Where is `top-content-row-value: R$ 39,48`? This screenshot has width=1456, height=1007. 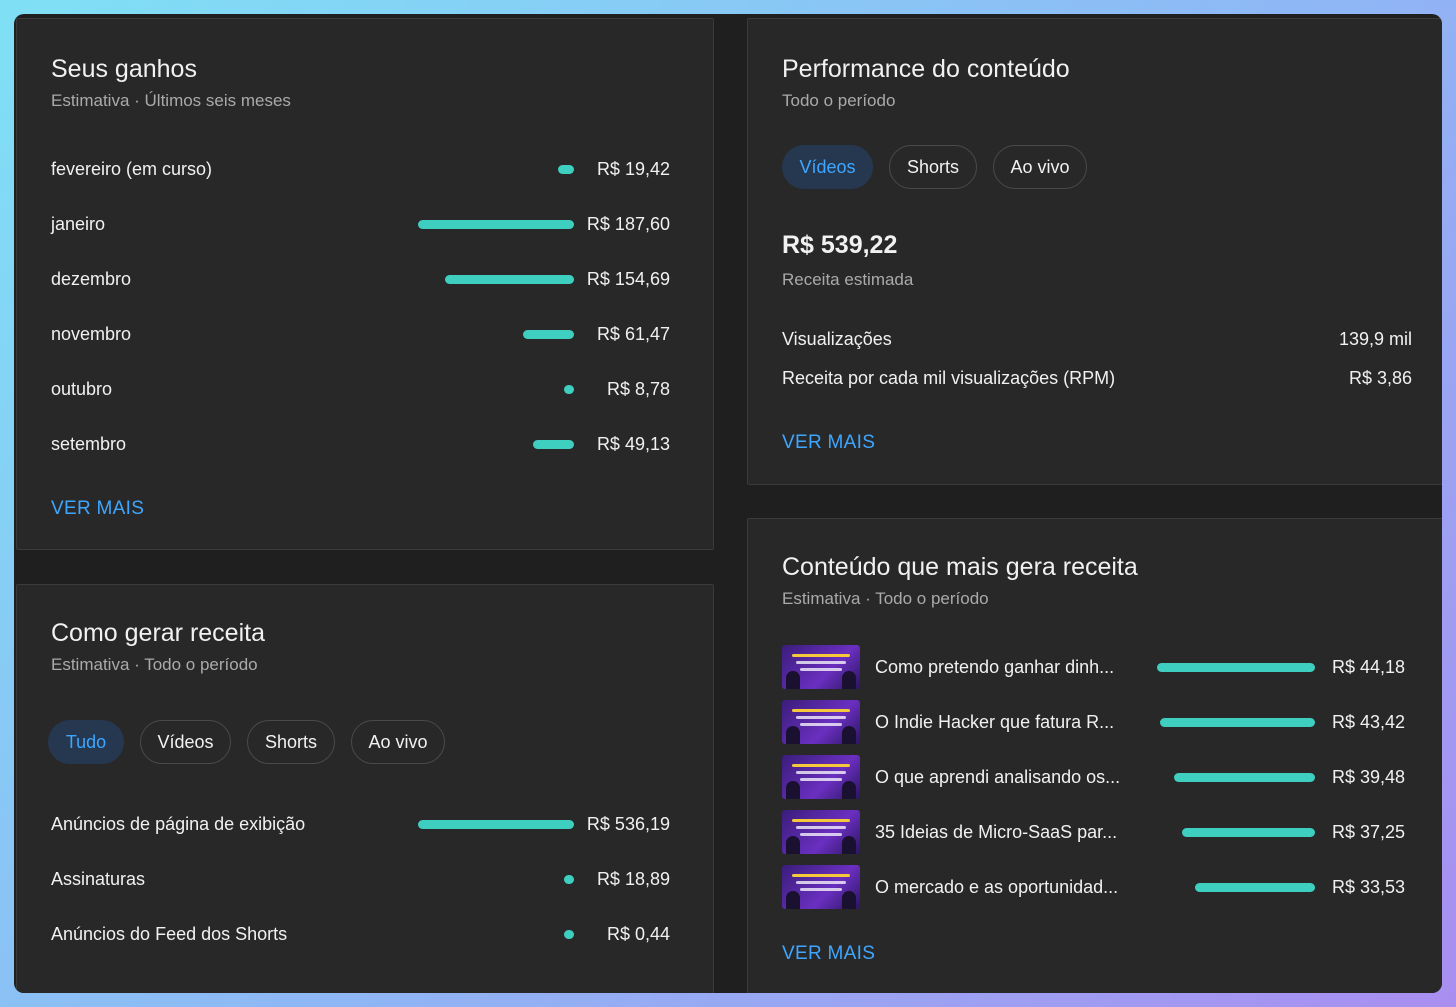 top-content-row-value: R$ 39,48 is located at coordinates (1369, 777).